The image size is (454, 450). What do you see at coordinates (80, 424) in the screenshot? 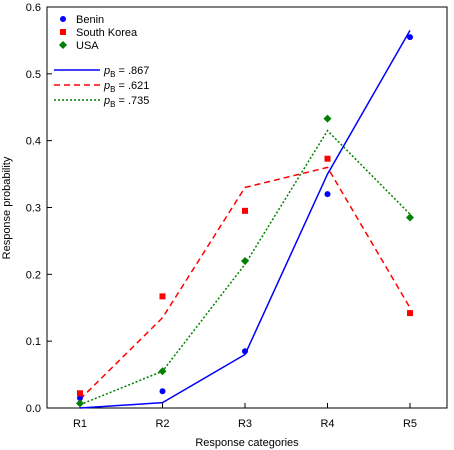
I see `x-tick-label: R1` at bounding box center [80, 424].